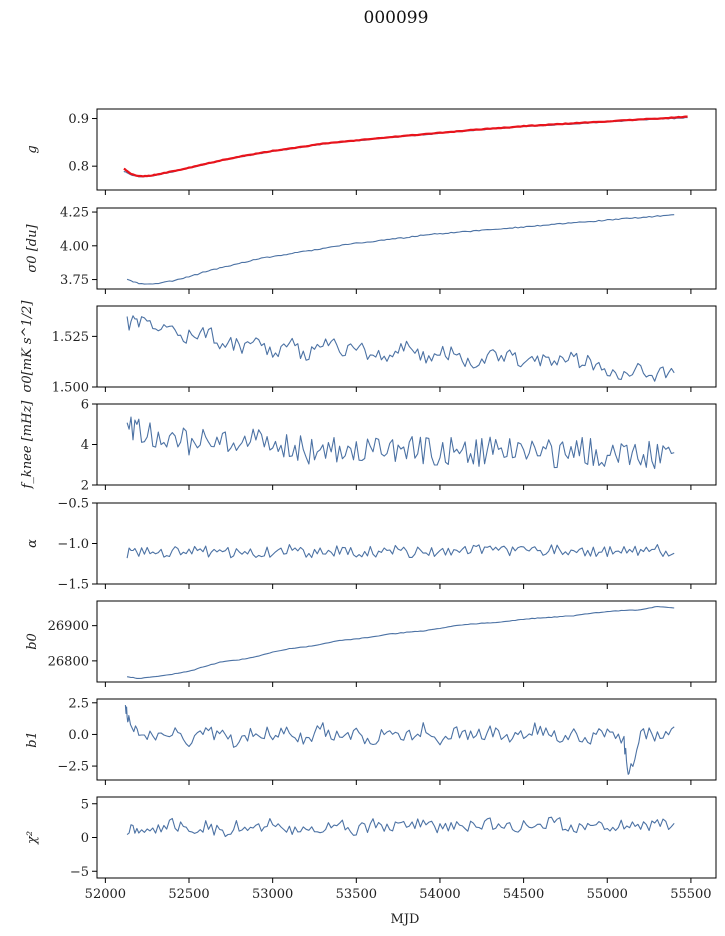 This screenshot has height=936, width=725. What do you see at coordinates (439, 894) in the screenshot?
I see `x-tick-label: 54000` at bounding box center [439, 894].